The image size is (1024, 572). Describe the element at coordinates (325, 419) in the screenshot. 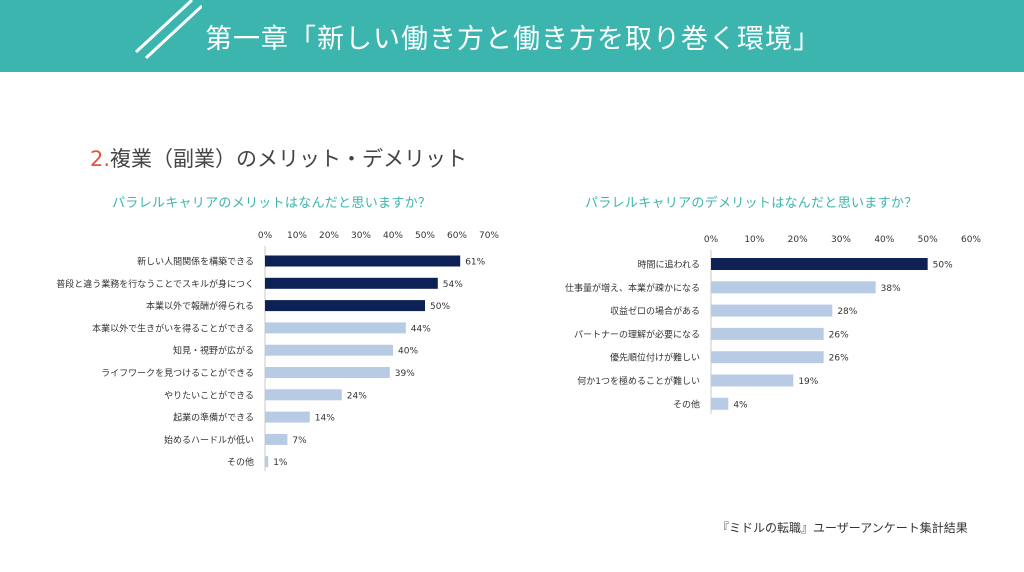

I see `merit-value-label: 14%` at that location.